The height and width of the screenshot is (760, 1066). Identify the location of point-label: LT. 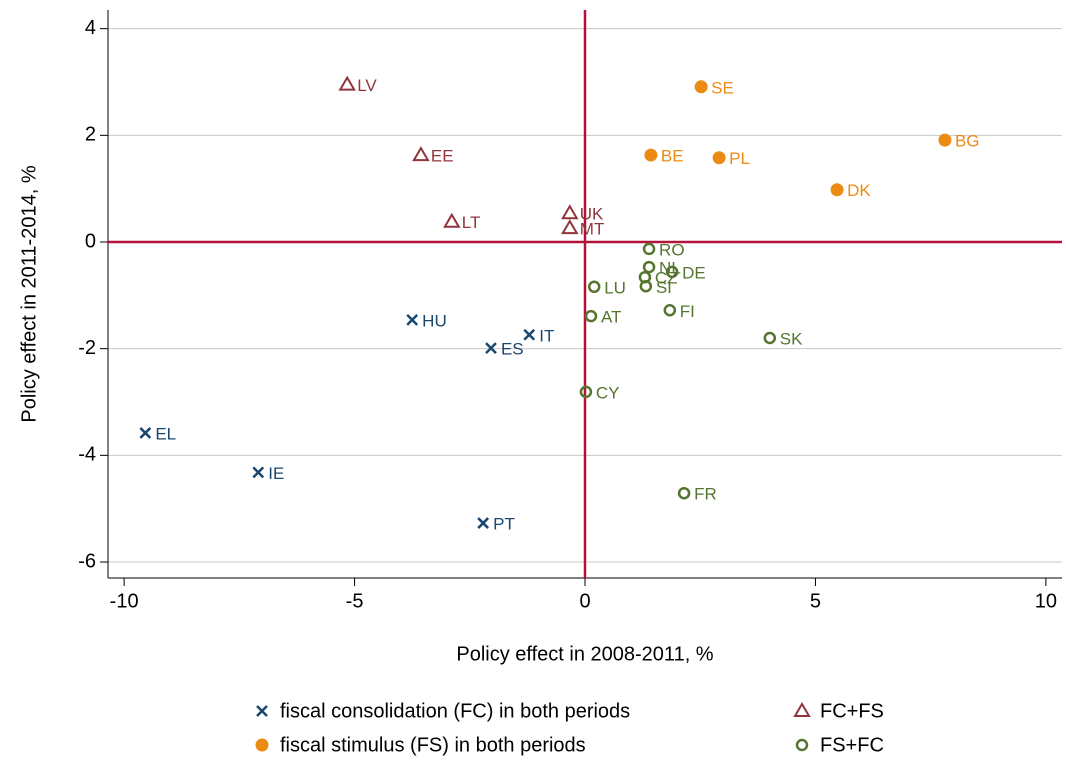
(471, 222).